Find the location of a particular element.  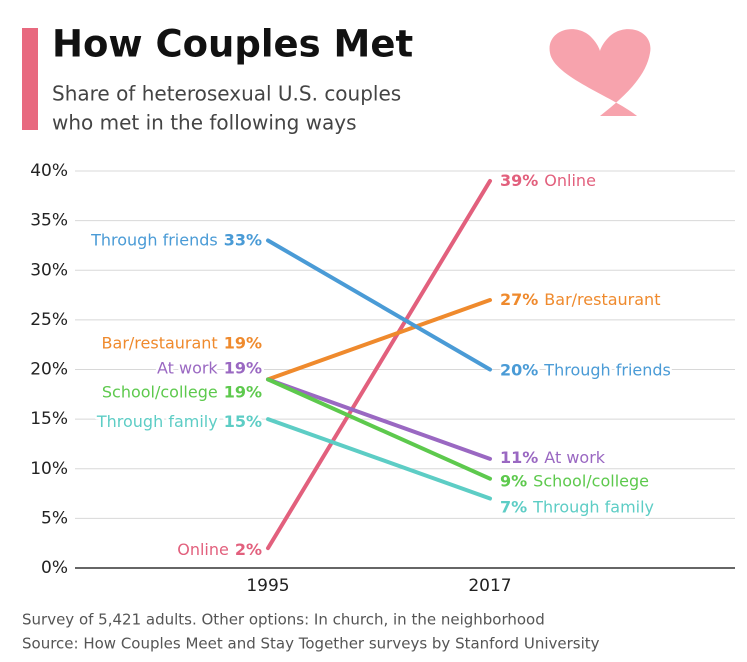

chart-subtitle: who met in the following ways is located at coordinates (204, 123).